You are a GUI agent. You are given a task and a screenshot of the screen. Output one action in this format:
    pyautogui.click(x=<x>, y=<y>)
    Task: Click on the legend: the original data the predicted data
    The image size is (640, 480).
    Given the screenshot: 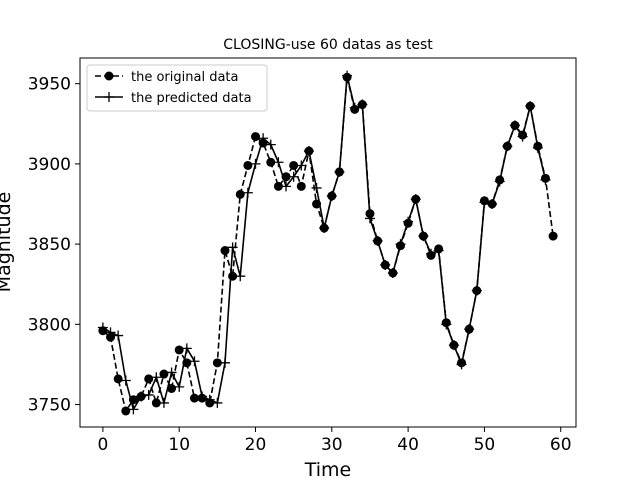 What is the action you would take?
    pyautogui.click(x=177, y=88)
    